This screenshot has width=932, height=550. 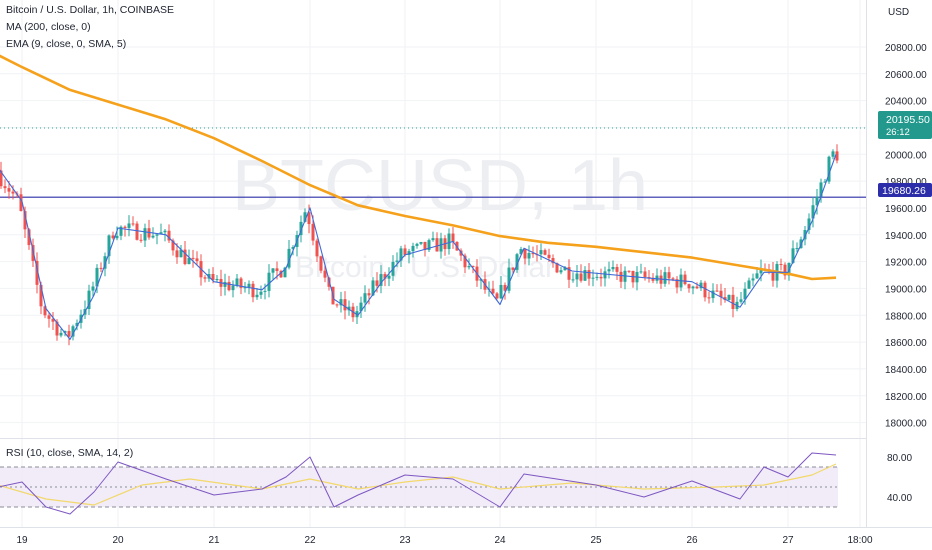 I want to click on level-badge, so click(x=905, y=190).